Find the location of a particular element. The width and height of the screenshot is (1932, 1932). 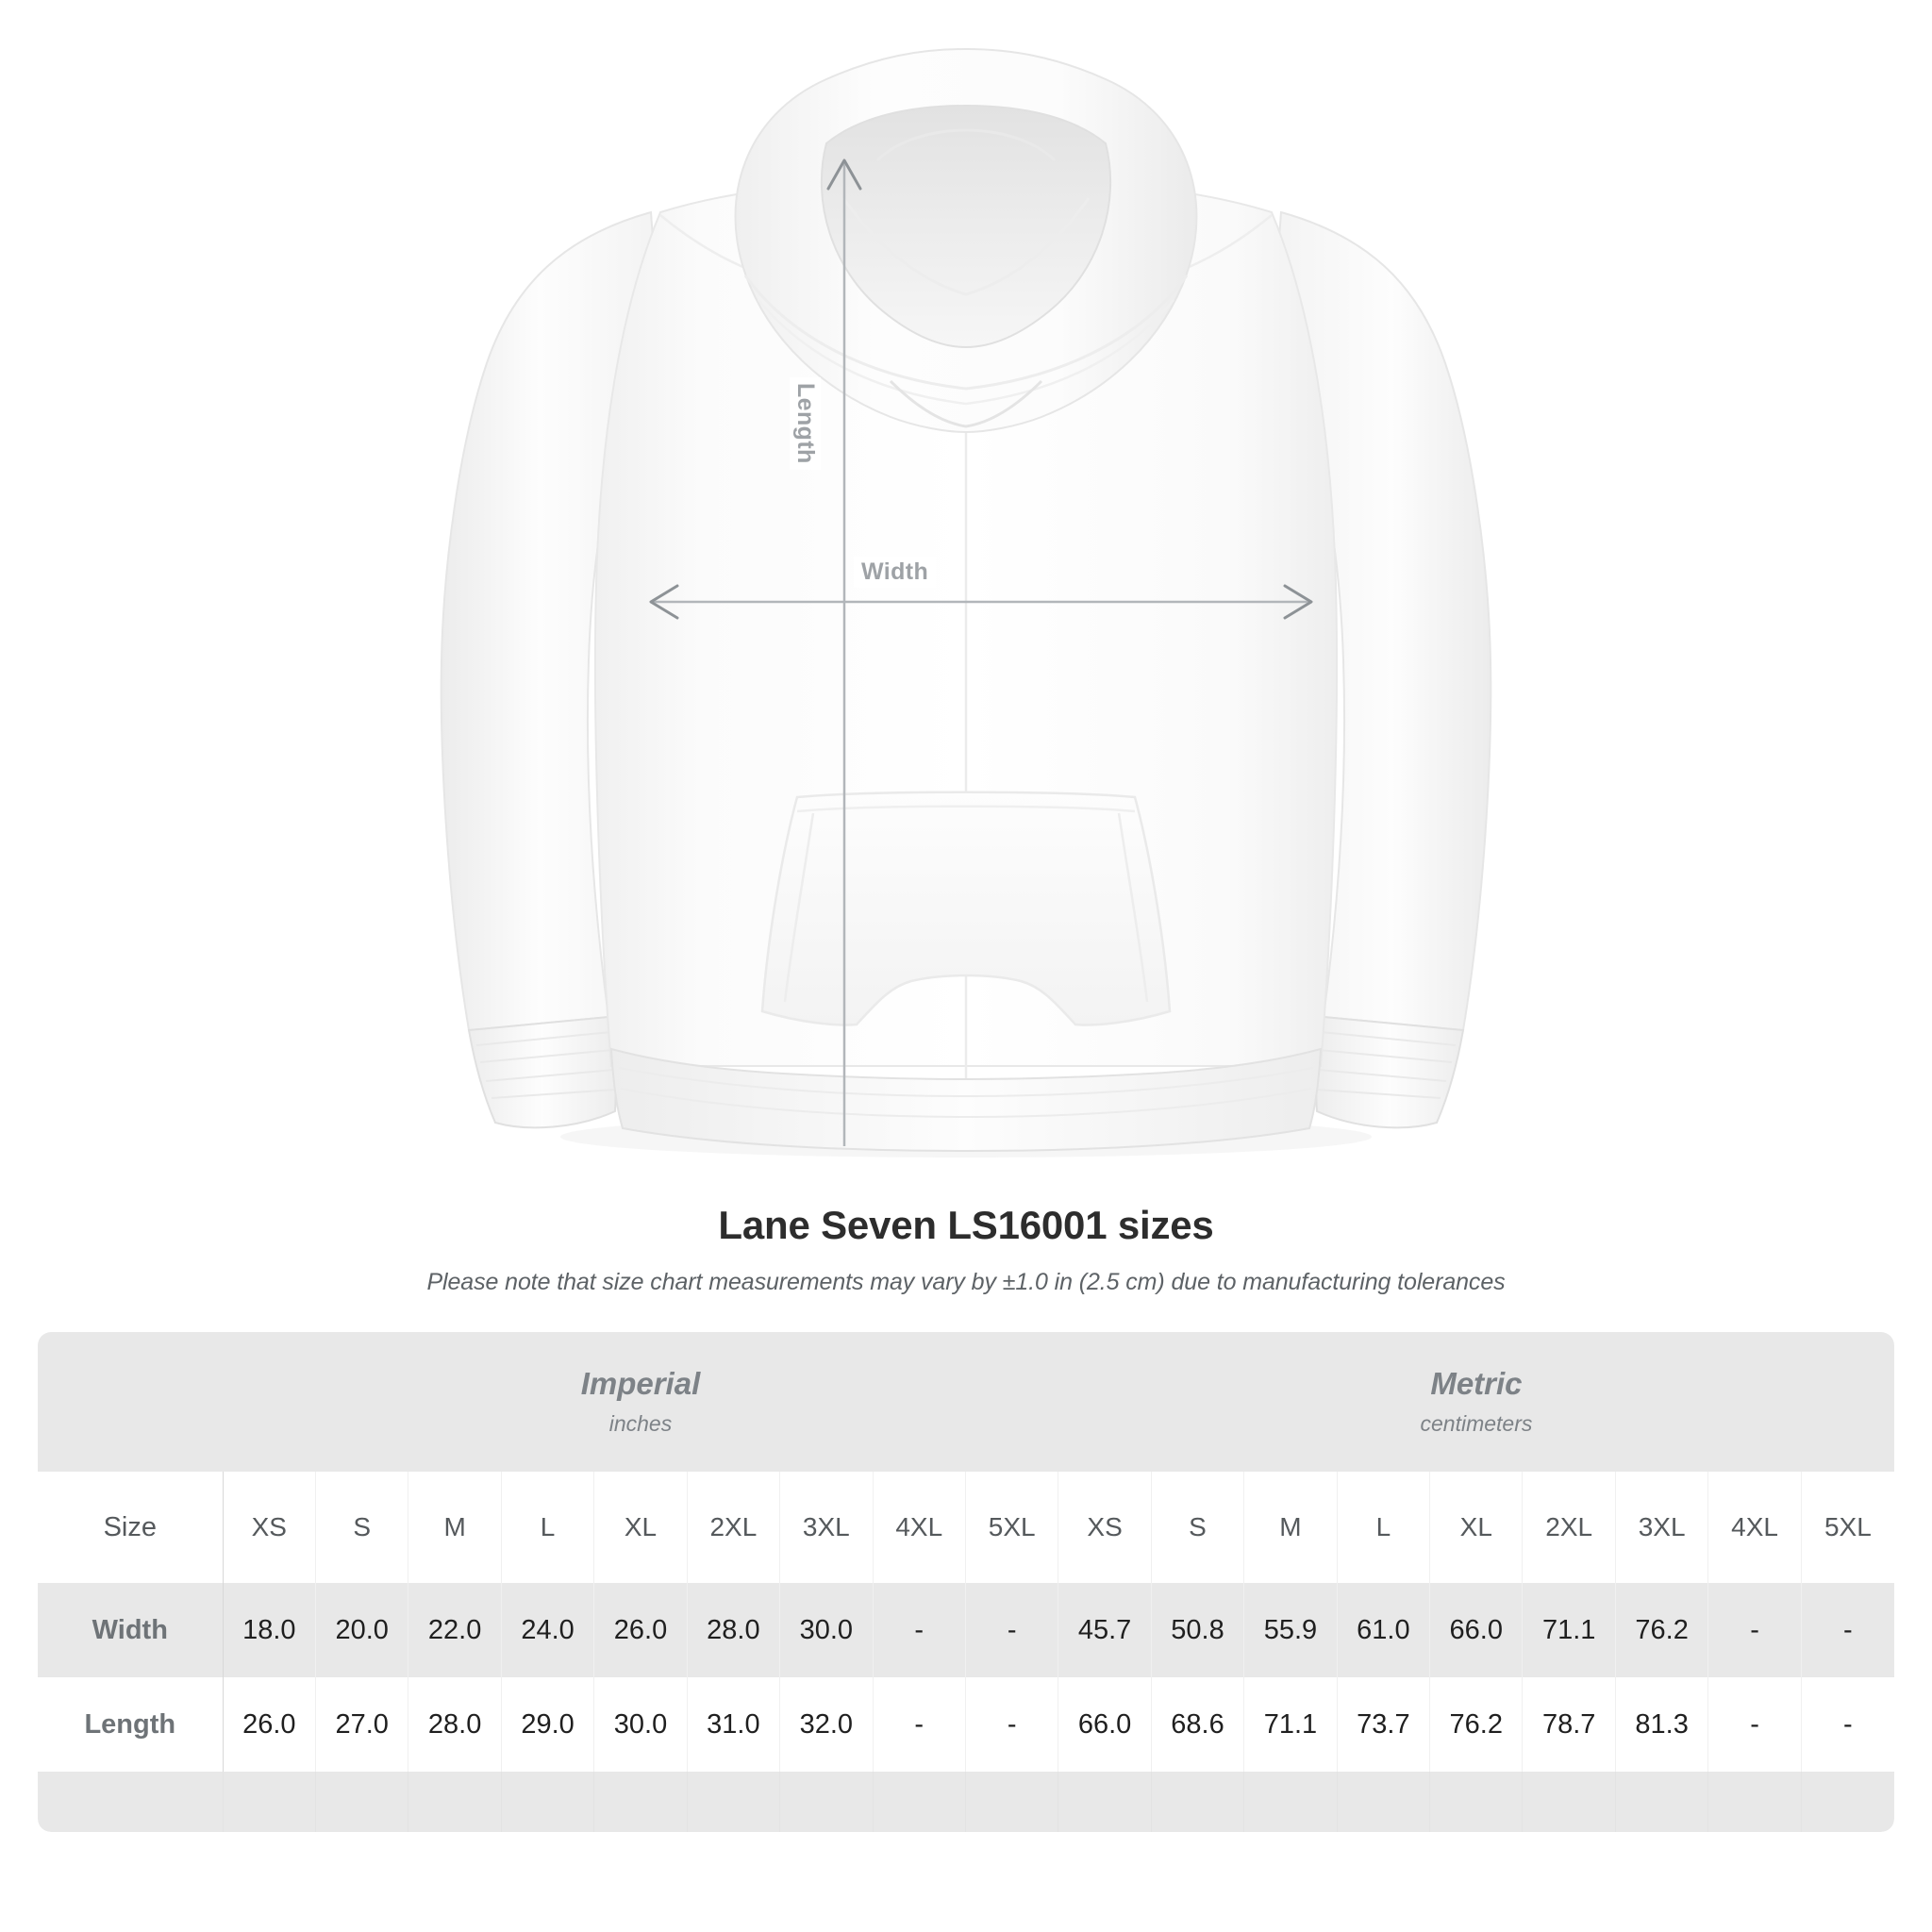

length-imperial-2xl: 31.0 is located at coordinates (734, 1724).